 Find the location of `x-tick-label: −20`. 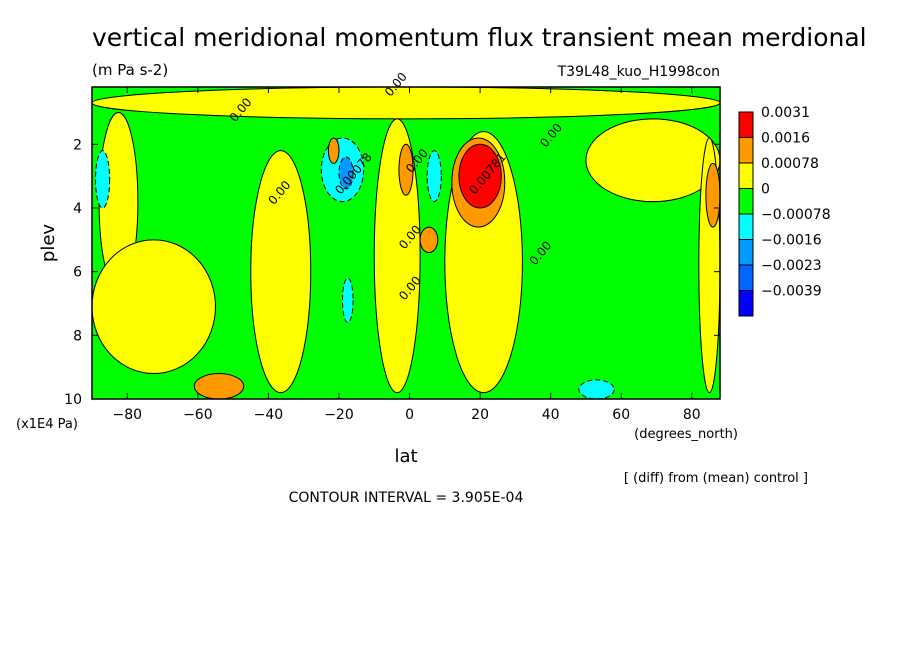

x-tick-label: −20 is located at coordinates (339, 415).